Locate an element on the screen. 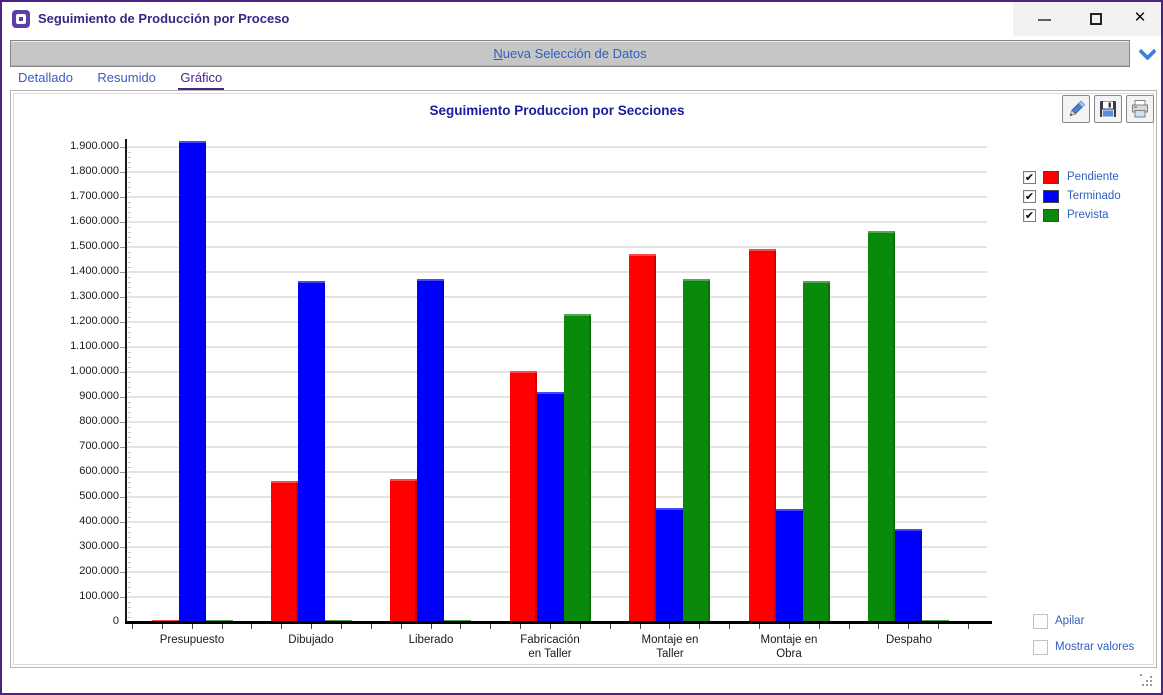  window-controls: ✕ is located at coordinates (1087, 19).